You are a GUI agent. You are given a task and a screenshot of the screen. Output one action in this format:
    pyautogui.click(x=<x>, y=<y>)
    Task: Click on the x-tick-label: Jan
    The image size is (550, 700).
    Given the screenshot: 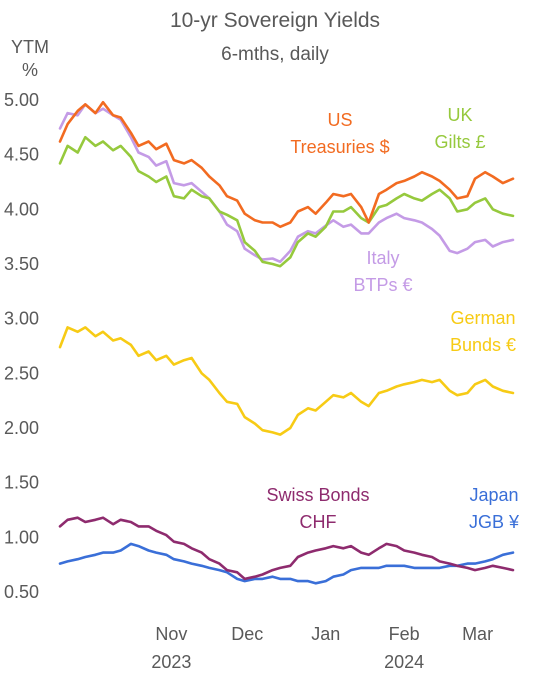 What is the action you would take?
    pyautogui.click(x=325, y=634)
    